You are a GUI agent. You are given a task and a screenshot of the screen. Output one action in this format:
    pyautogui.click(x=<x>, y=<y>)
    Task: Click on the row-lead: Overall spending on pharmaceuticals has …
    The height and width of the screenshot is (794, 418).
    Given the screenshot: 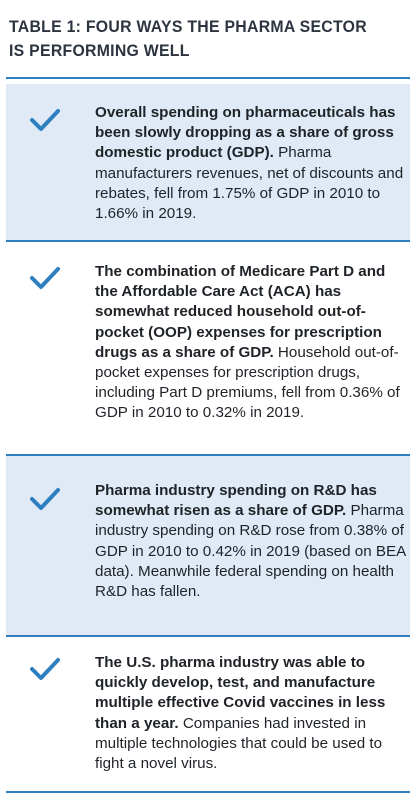 What is the action you would take?
    pyautogui.click(x=245, y=133)
    